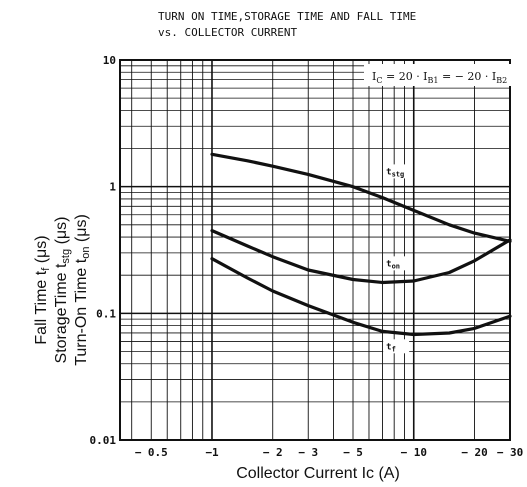 This screenshot has height=487, width=527. What do you see at coordinates (103, 440) in the screenshot?
I see `y-tick-label: 0.01` at bounding box center [103, 440].